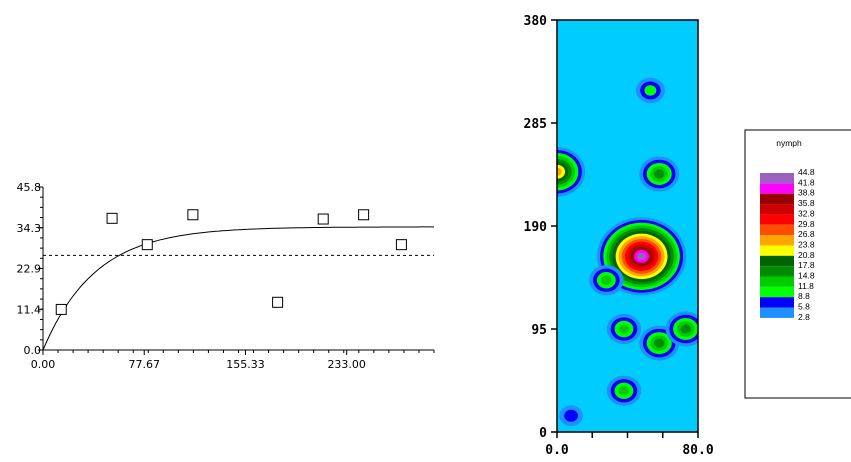 The image size is (851, 462). Describe the element at coordinates (539, 330) in the screenshot. I see `map-y-tick-label: 95` at that location.